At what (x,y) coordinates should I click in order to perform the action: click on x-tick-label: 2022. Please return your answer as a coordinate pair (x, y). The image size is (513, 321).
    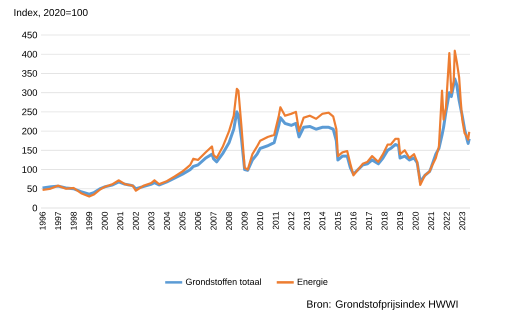
    Looking at the image, I should click on (447, 221).